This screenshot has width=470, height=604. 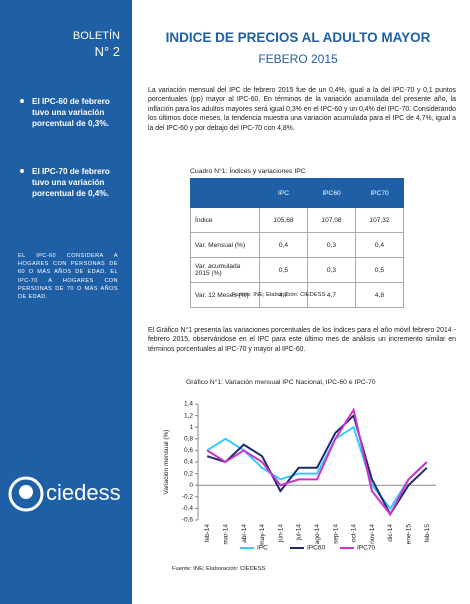 I want to click on title: INDICE DE PRECIOS AL ADULTO MAYOR, so click(x=298, y=37).